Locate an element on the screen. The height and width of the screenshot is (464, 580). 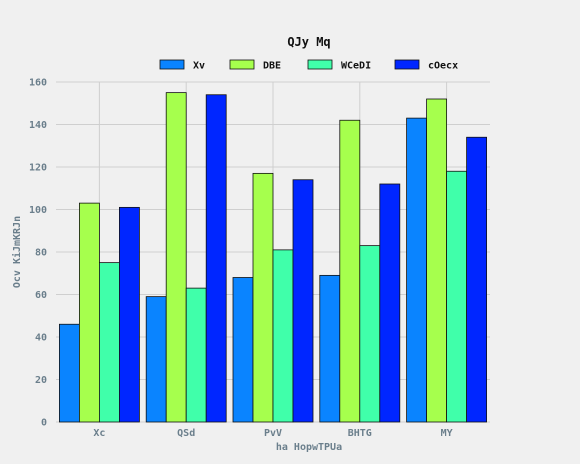
x-tick-label: Xc is located at coordinates (99, 433).